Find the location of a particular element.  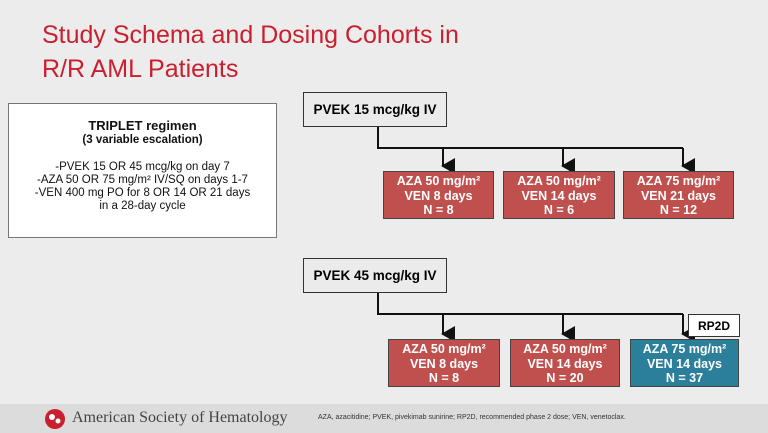

regimen-subtitle: (3 variable escalation) is located at coordinates (142, 140).